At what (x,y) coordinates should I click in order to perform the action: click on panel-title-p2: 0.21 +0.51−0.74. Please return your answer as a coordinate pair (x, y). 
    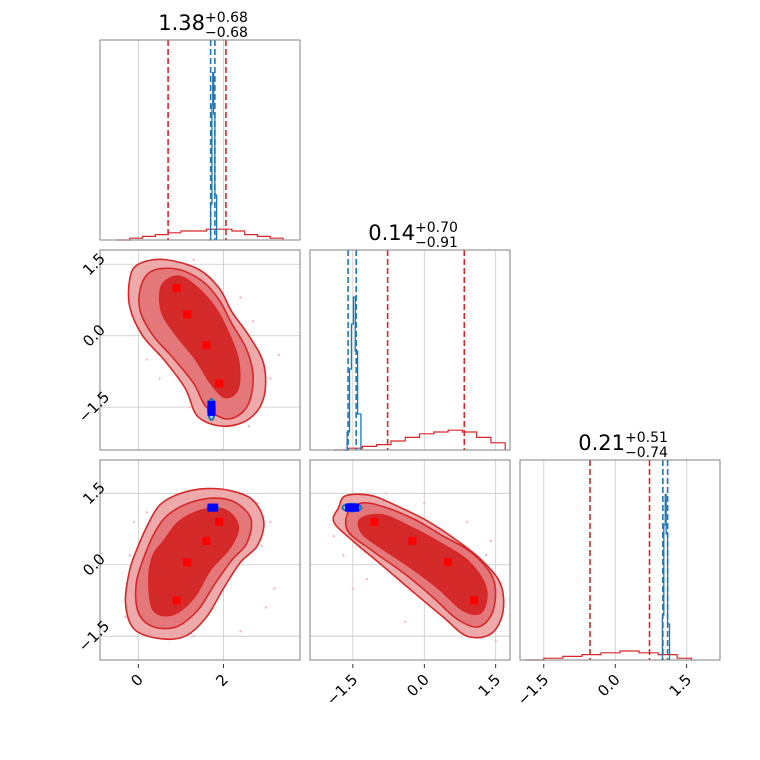
    Looking at the image, I should click on (623, 445).